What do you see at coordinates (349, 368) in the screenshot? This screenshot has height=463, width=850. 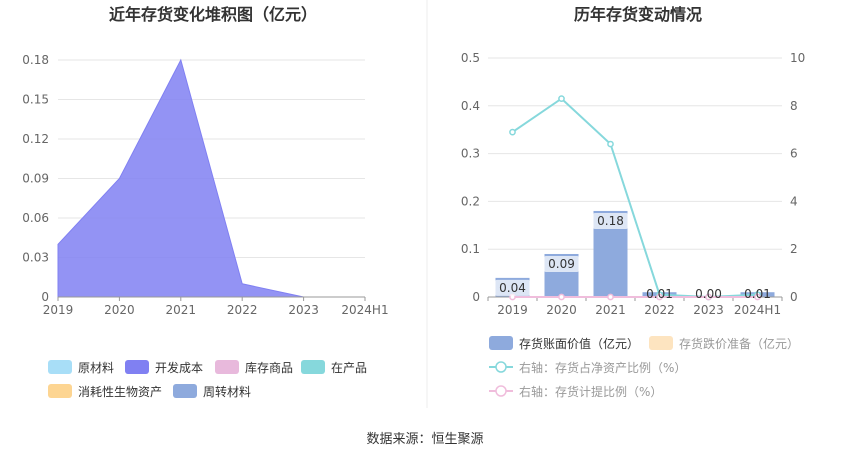 I see `left-legend-label: 在产品` at bounding box center [349, 368].